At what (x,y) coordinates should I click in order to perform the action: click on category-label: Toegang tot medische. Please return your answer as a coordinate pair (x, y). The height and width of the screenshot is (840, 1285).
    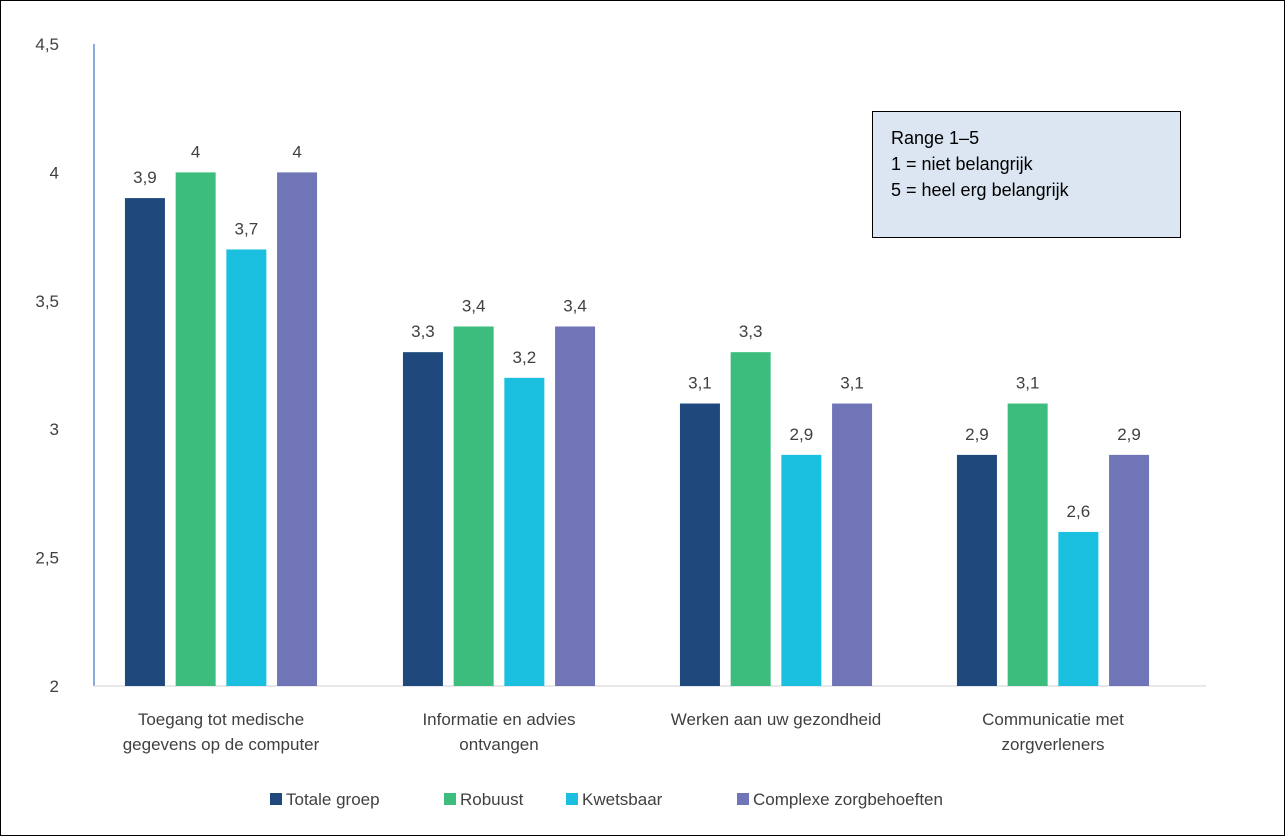
    Looking at the image, I should click on (221, 719).